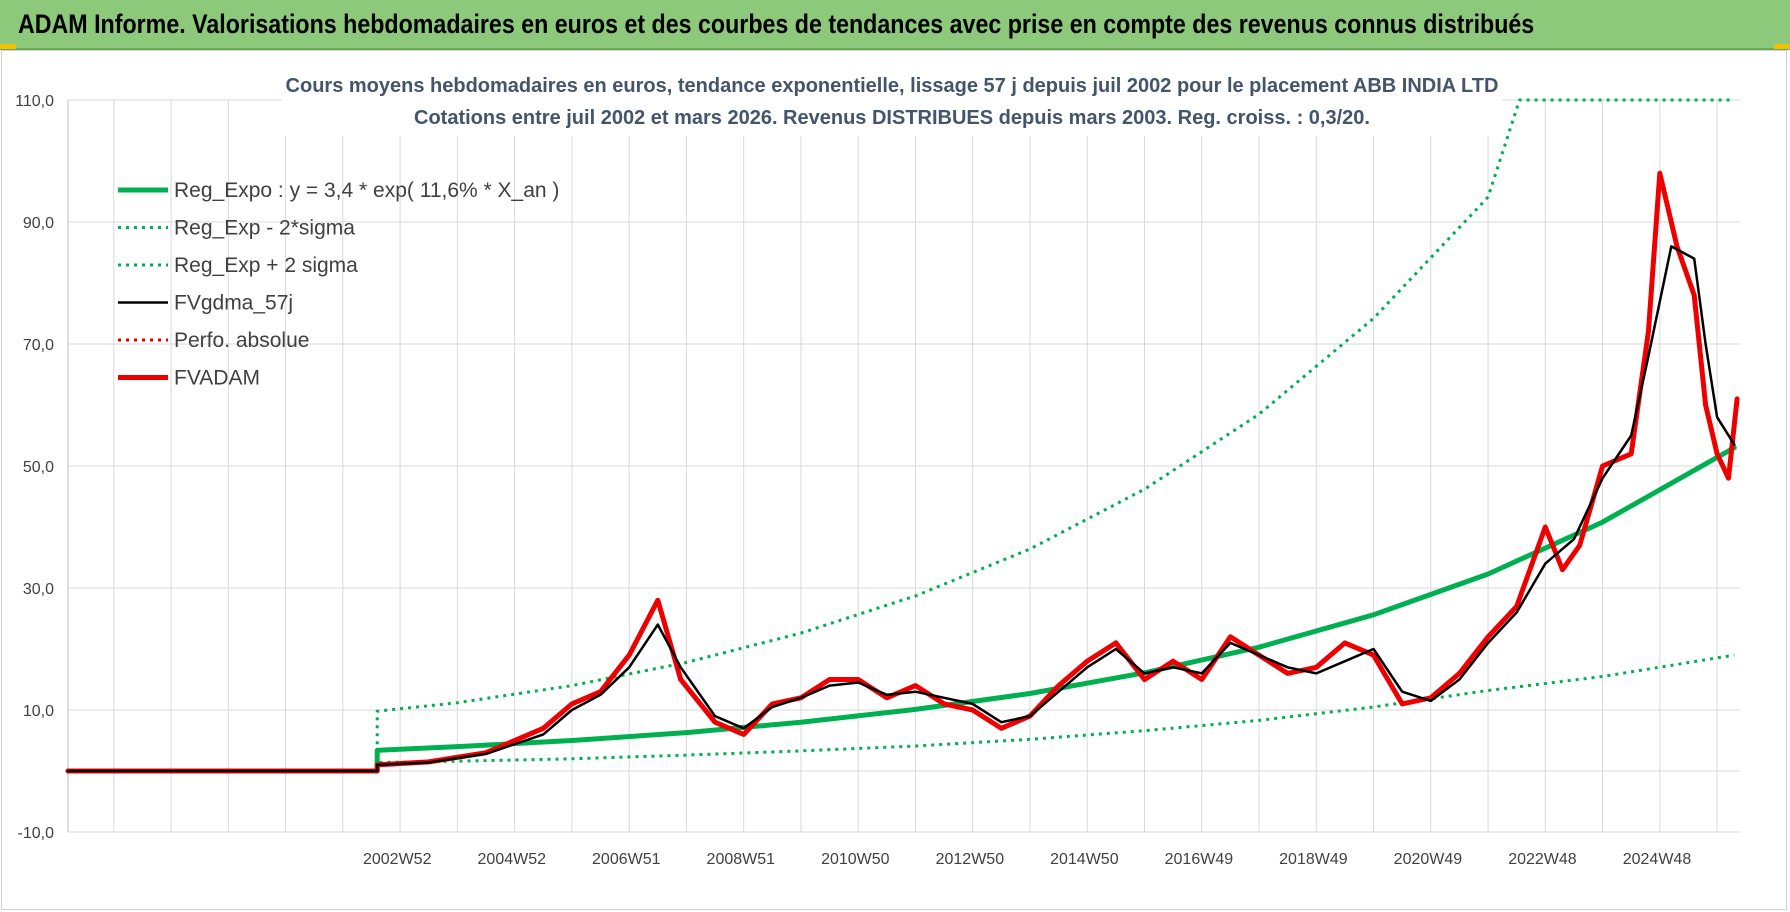 This screenshot has width=1790, height=912. I want to click on x-tick-label: 2016W49, so click(1199, 859).